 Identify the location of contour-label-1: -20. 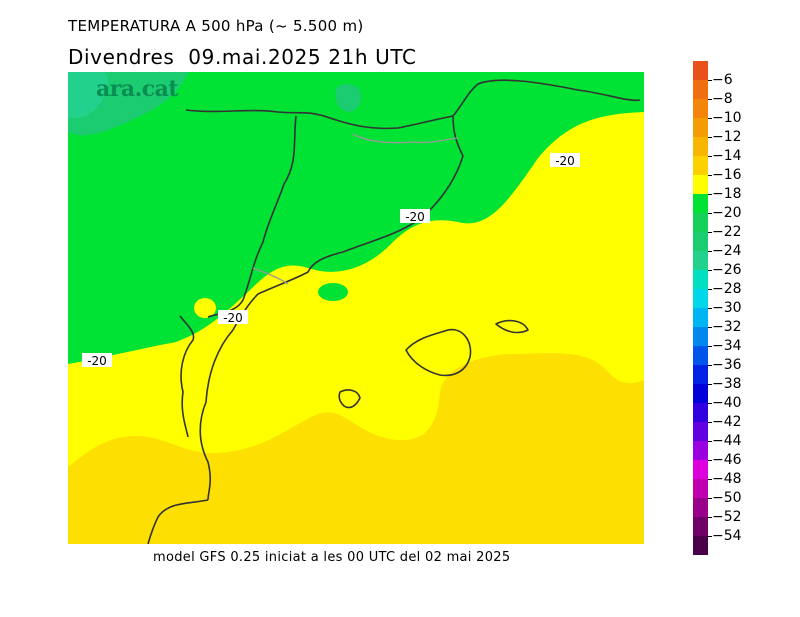
(565, 161).